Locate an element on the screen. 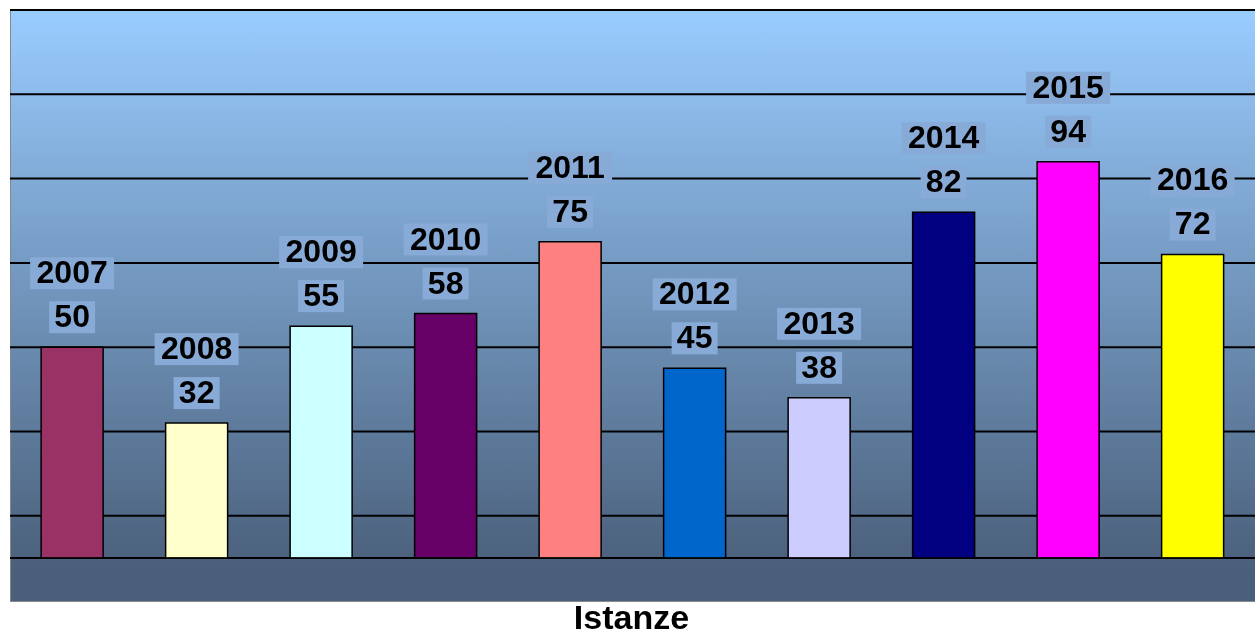 This screenshot has height=633, width=1255. x-tick-label: 2012 is located at coordinates (695, 293).